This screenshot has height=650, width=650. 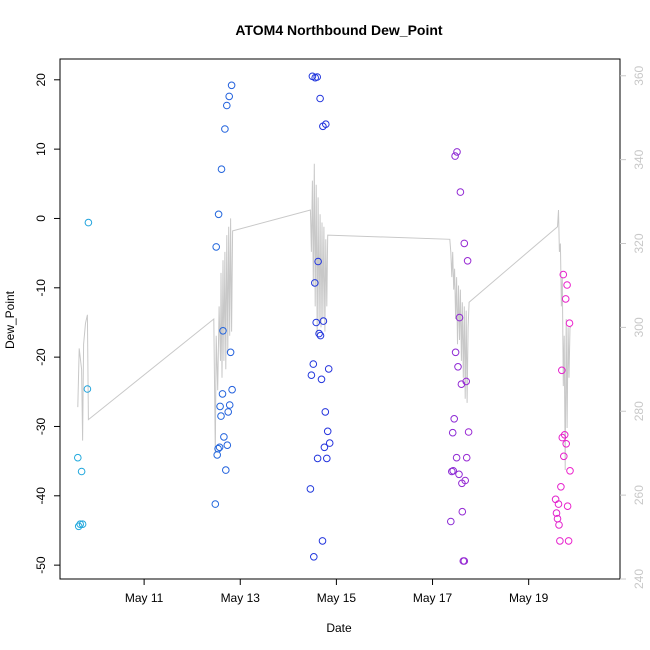 I want to click on y-tick-label: -10, so click(x=41, y=288).